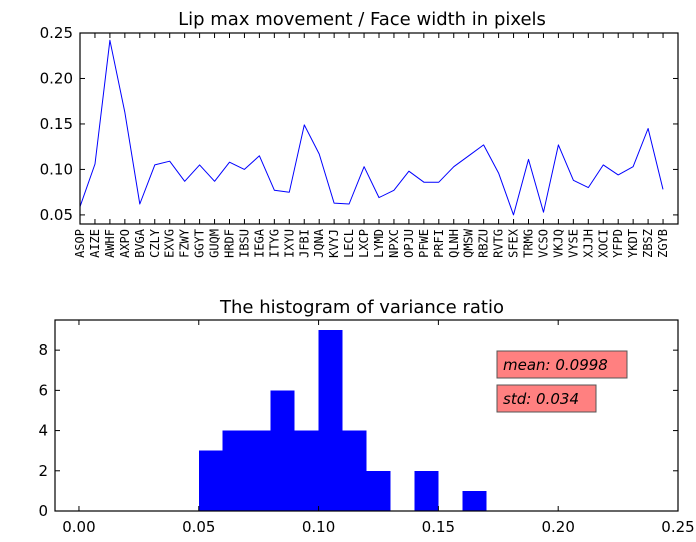 This screenshot has height=542, width=696. I want to click on mean-annotation-text: mean: 0.0998, so click(555, 365).